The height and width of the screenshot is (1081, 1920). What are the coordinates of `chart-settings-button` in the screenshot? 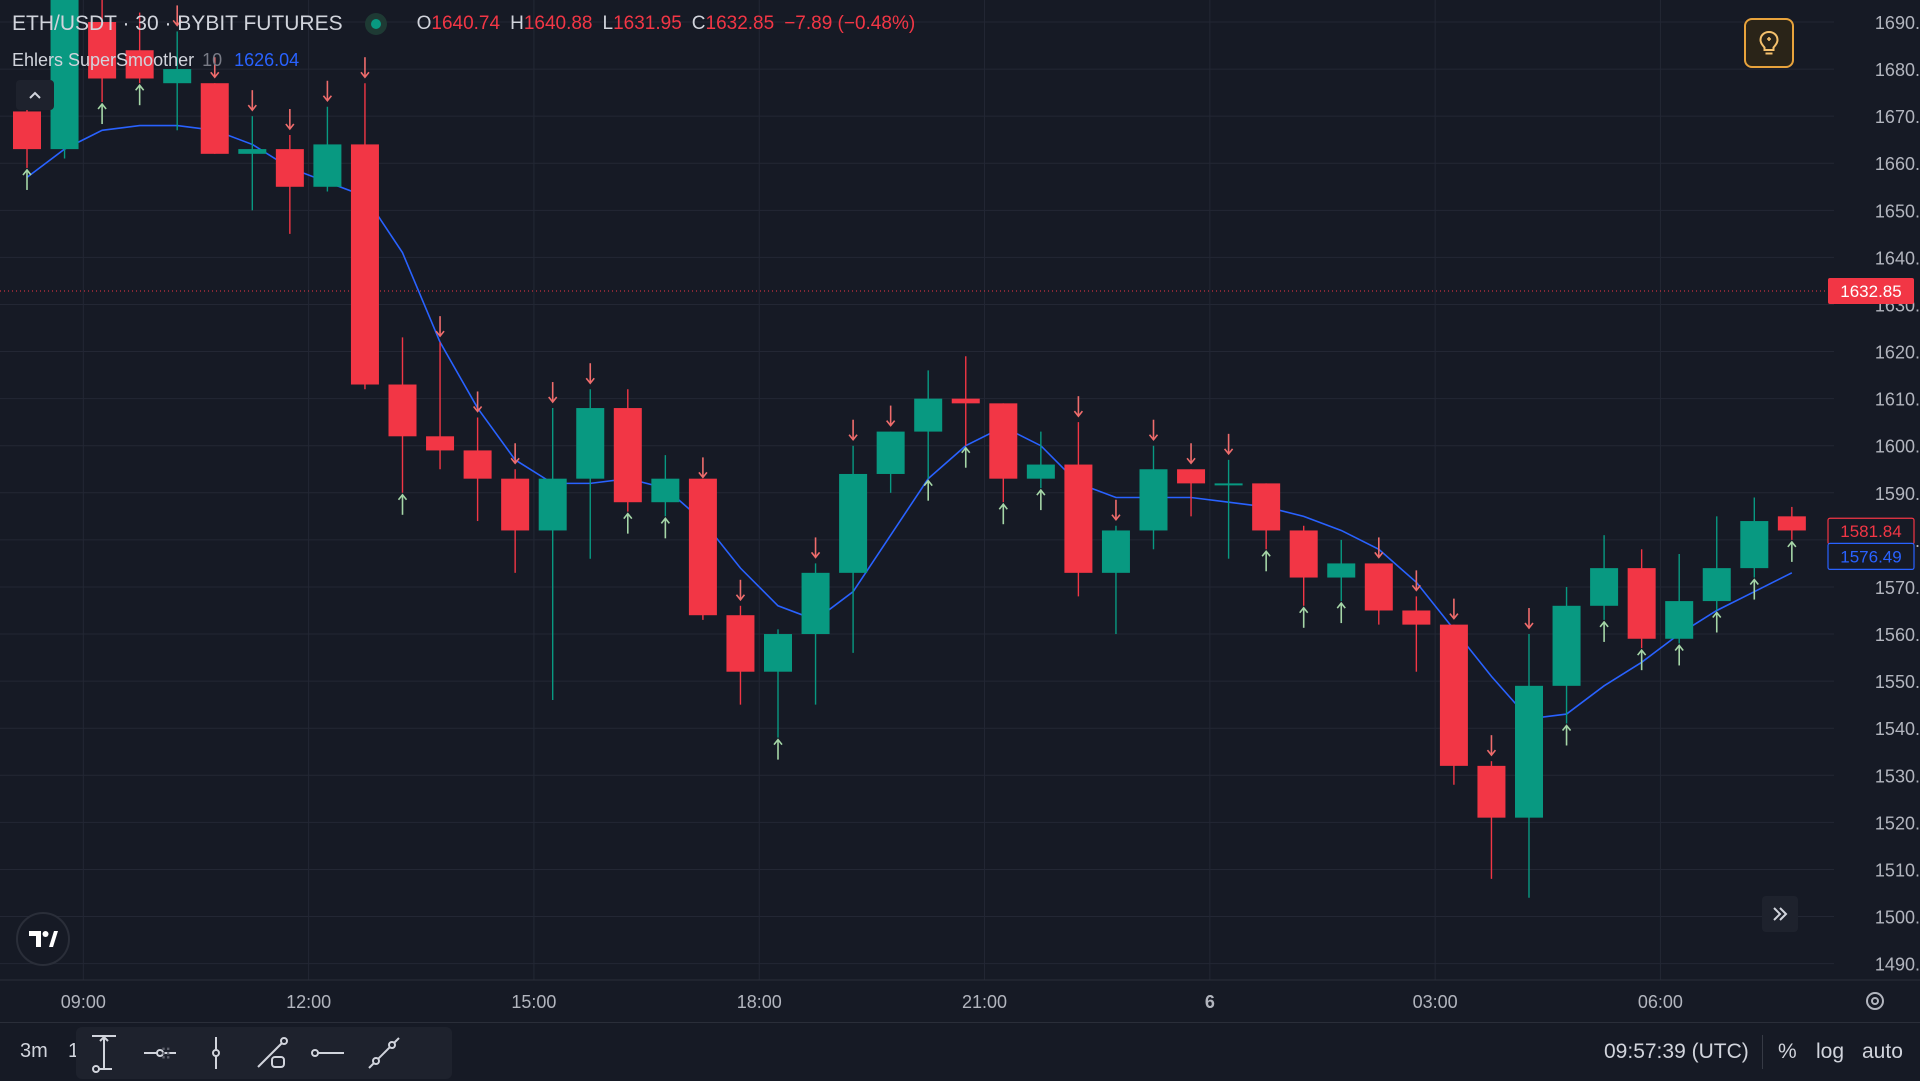 It's located at (1875, 1001).